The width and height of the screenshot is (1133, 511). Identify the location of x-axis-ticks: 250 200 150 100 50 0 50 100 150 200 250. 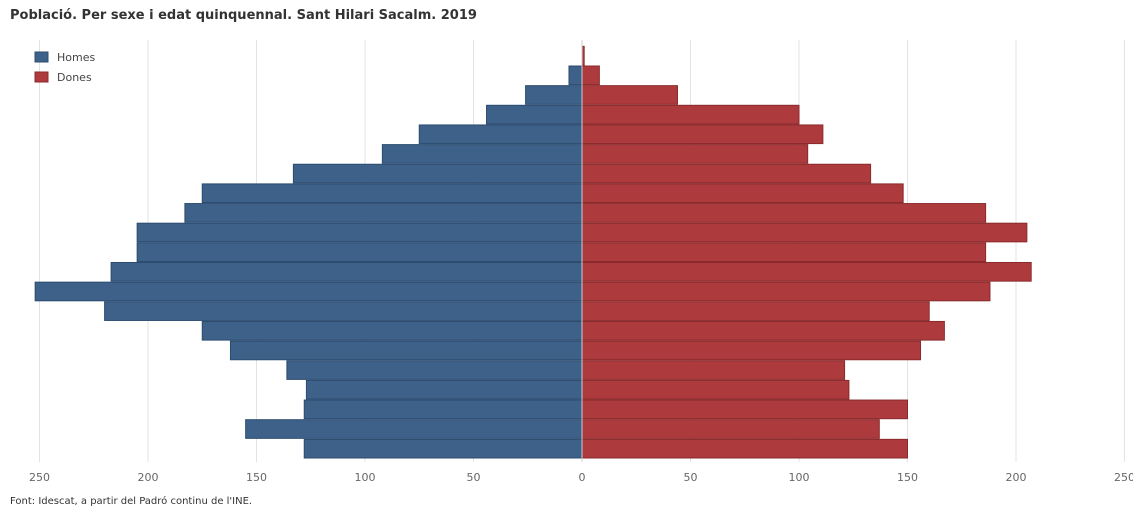
(581, 477).